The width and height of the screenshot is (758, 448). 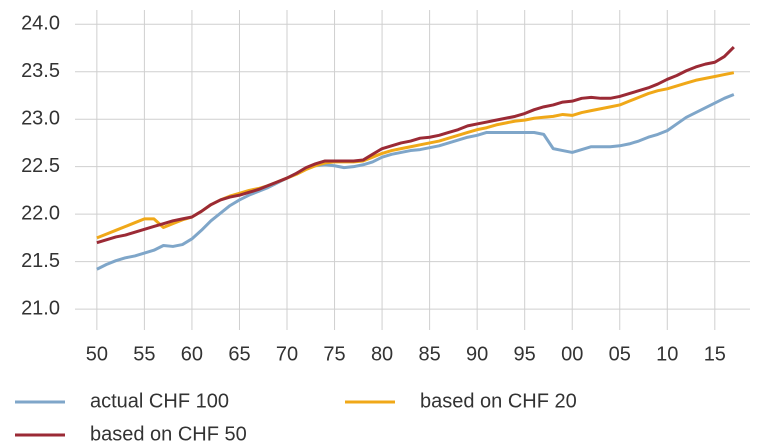 I want to click on x-tick-label: 55, so click(x=144, y=354).